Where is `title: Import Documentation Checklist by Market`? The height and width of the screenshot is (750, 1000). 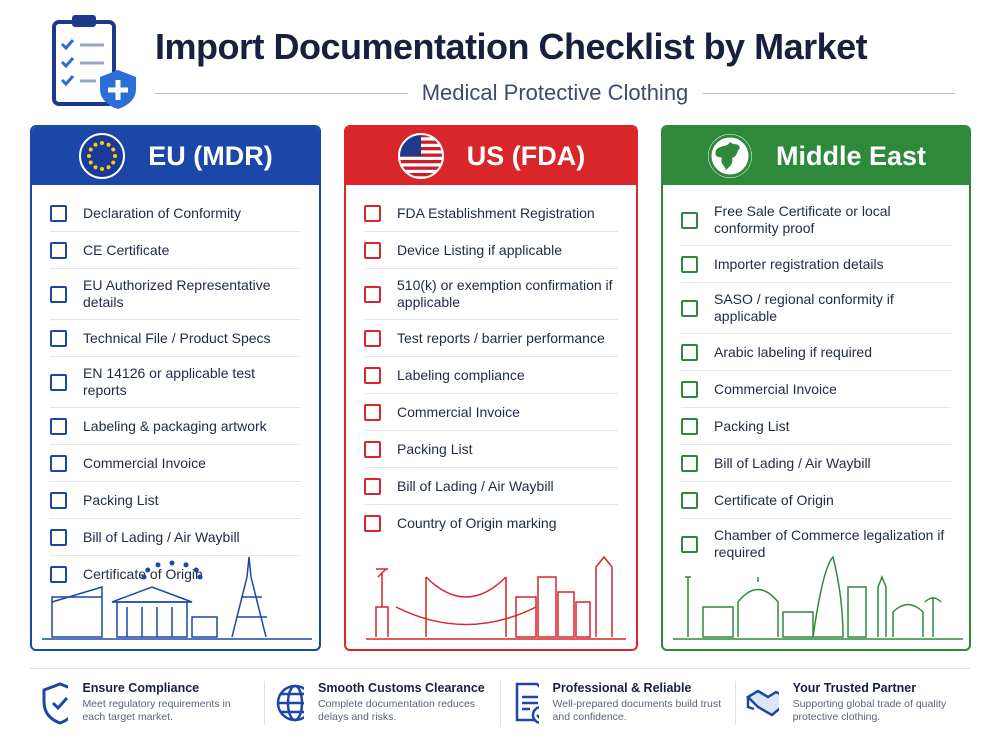
title: Import Documentation Checklist by Market is located at coordinates (511, 46).